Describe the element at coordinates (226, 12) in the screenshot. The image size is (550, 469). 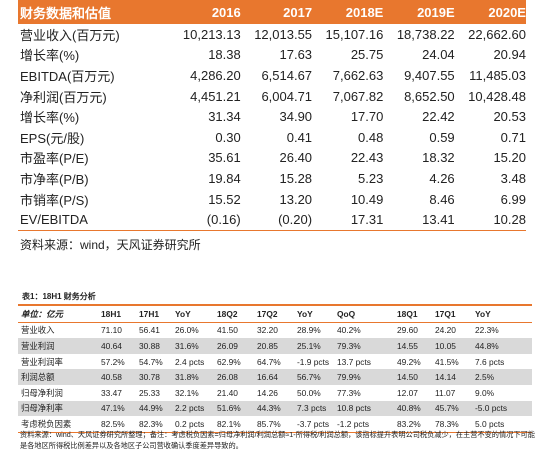
I see `header-cell: 2016` at that location.